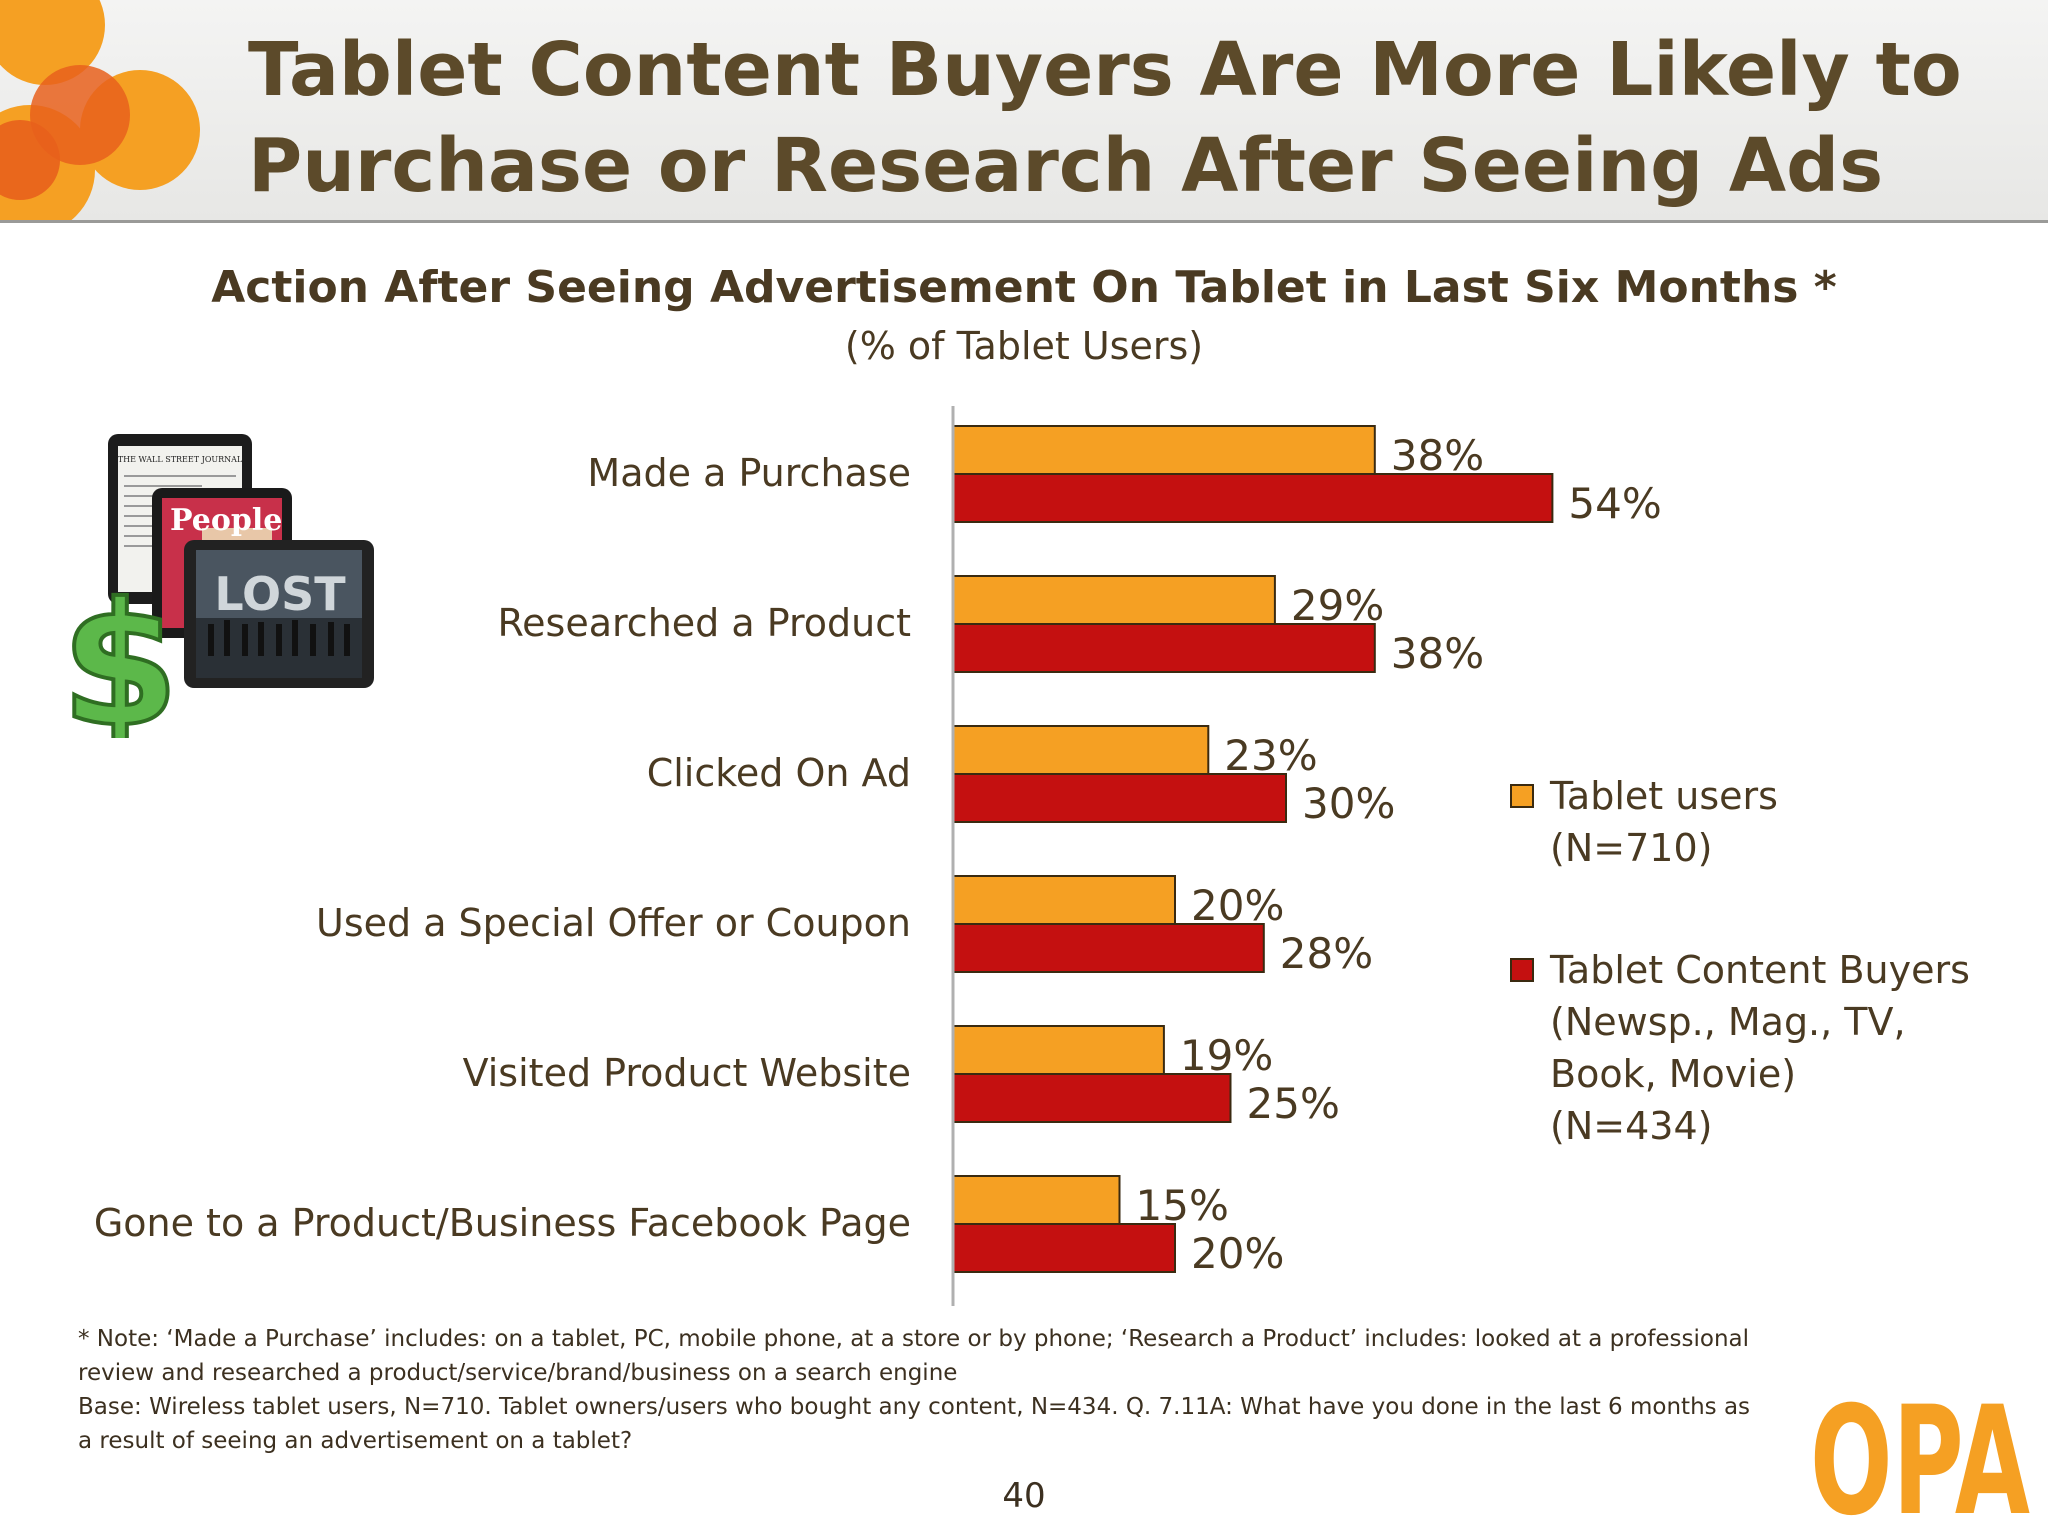  What do you see at coordinates (1522, 970) in the screenshot?
I see `legend-swatch-tablet-content-buyers` at bounding box center [1522, 970].